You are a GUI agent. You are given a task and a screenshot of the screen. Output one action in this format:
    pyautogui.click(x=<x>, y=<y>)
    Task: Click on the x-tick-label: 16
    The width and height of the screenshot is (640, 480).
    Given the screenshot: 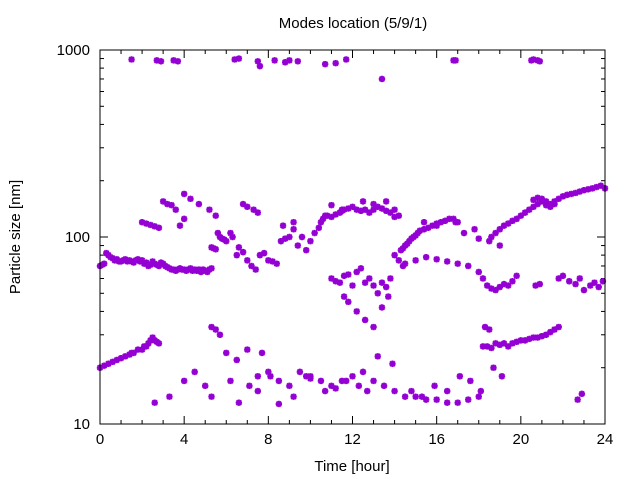 What is the action you would take?
    pyautogui.click(x=436, y=439)
    